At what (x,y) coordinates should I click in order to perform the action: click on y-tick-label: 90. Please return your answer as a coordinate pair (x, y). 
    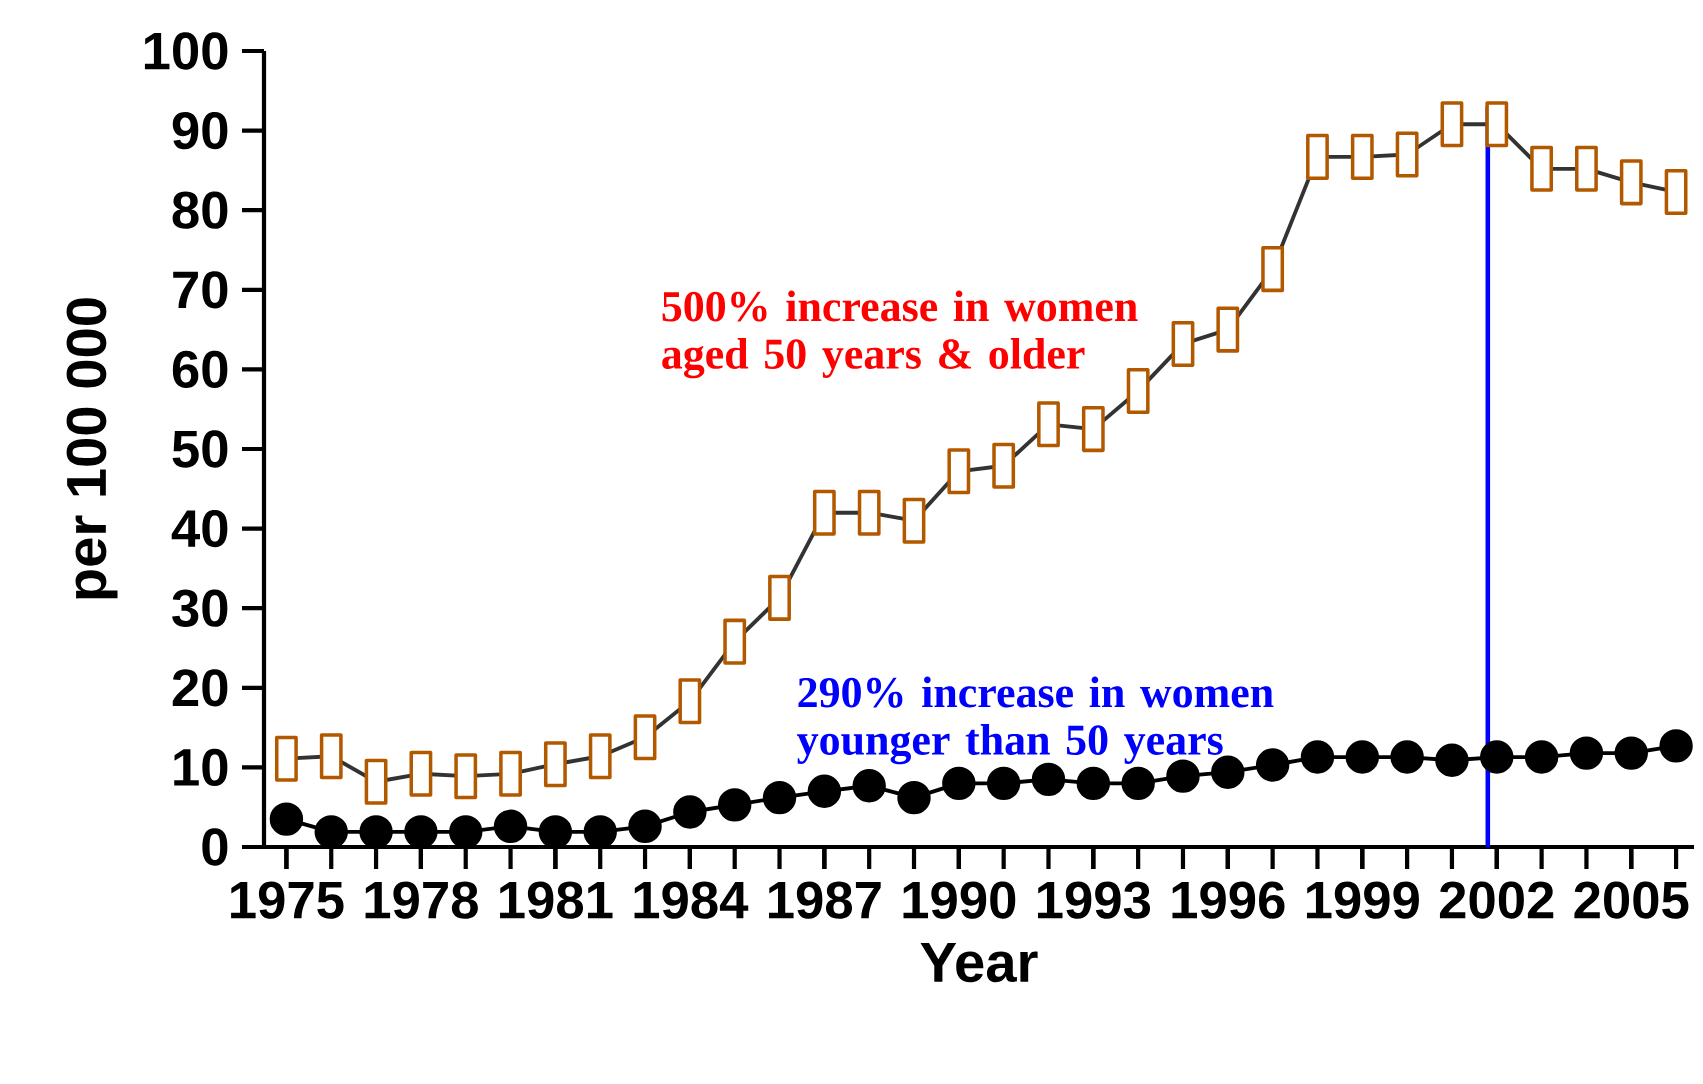
    Looking at the image, I should click on (200, 130).